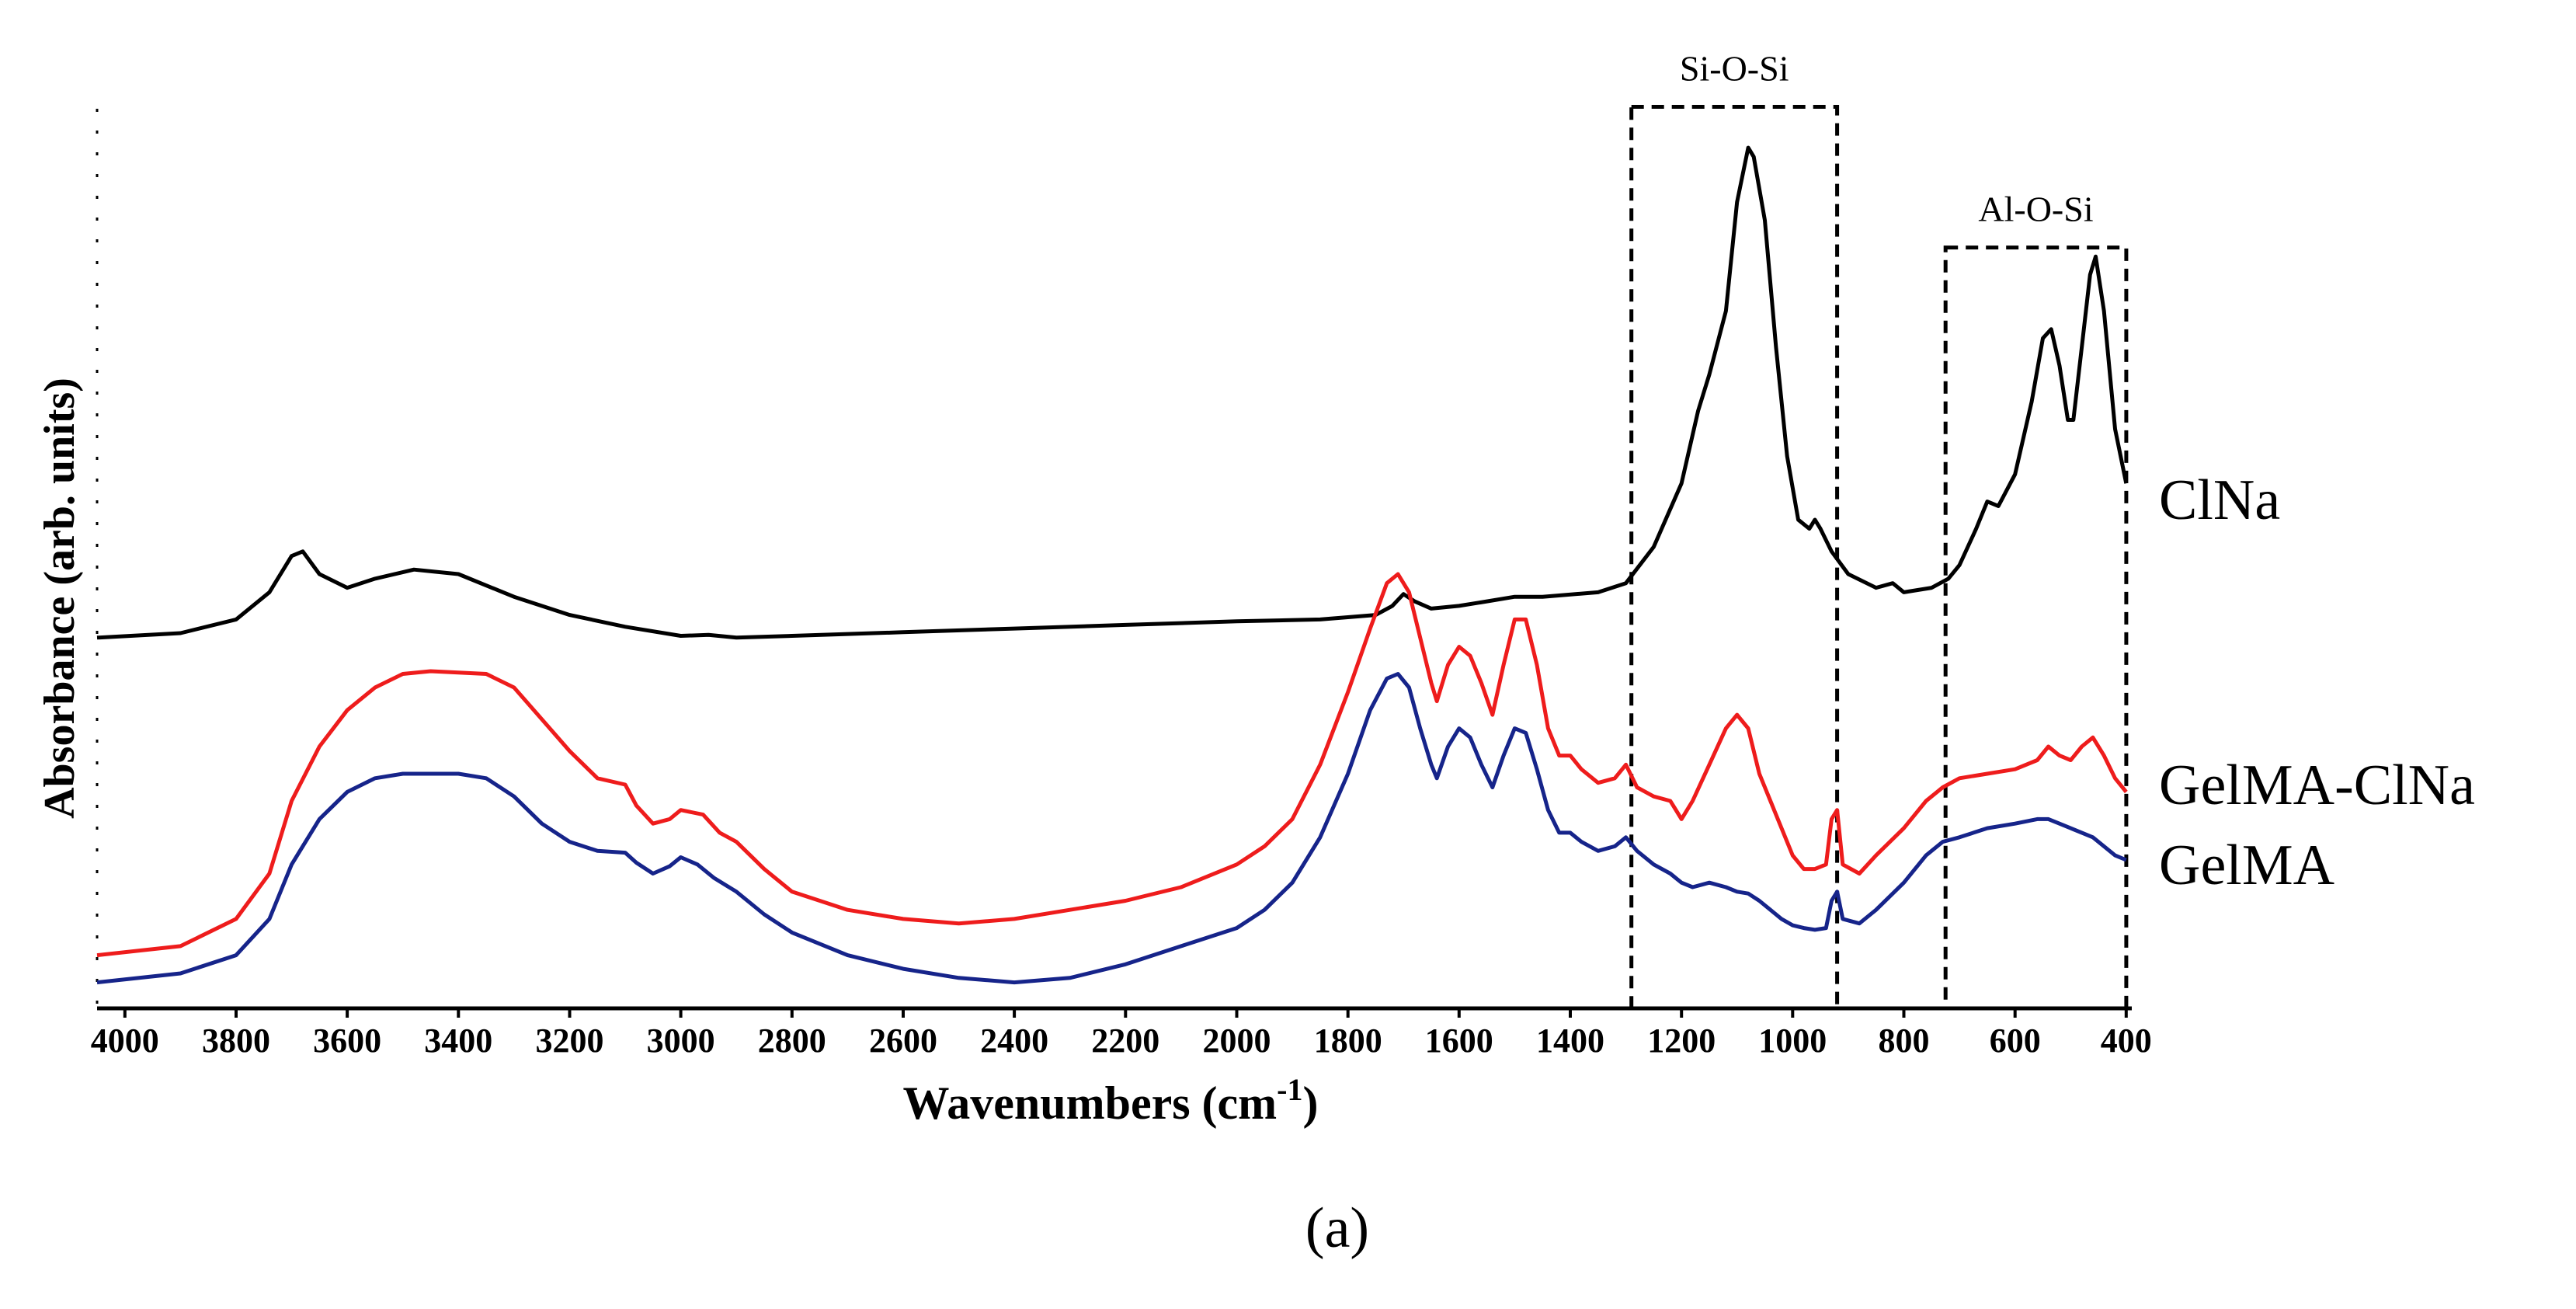 The image size is (2576, 1309). What do you see at coordinates (1337, 1228) in the screenshot?
I see `figure-caption: (a)` at bounding box center [1337, 1228].